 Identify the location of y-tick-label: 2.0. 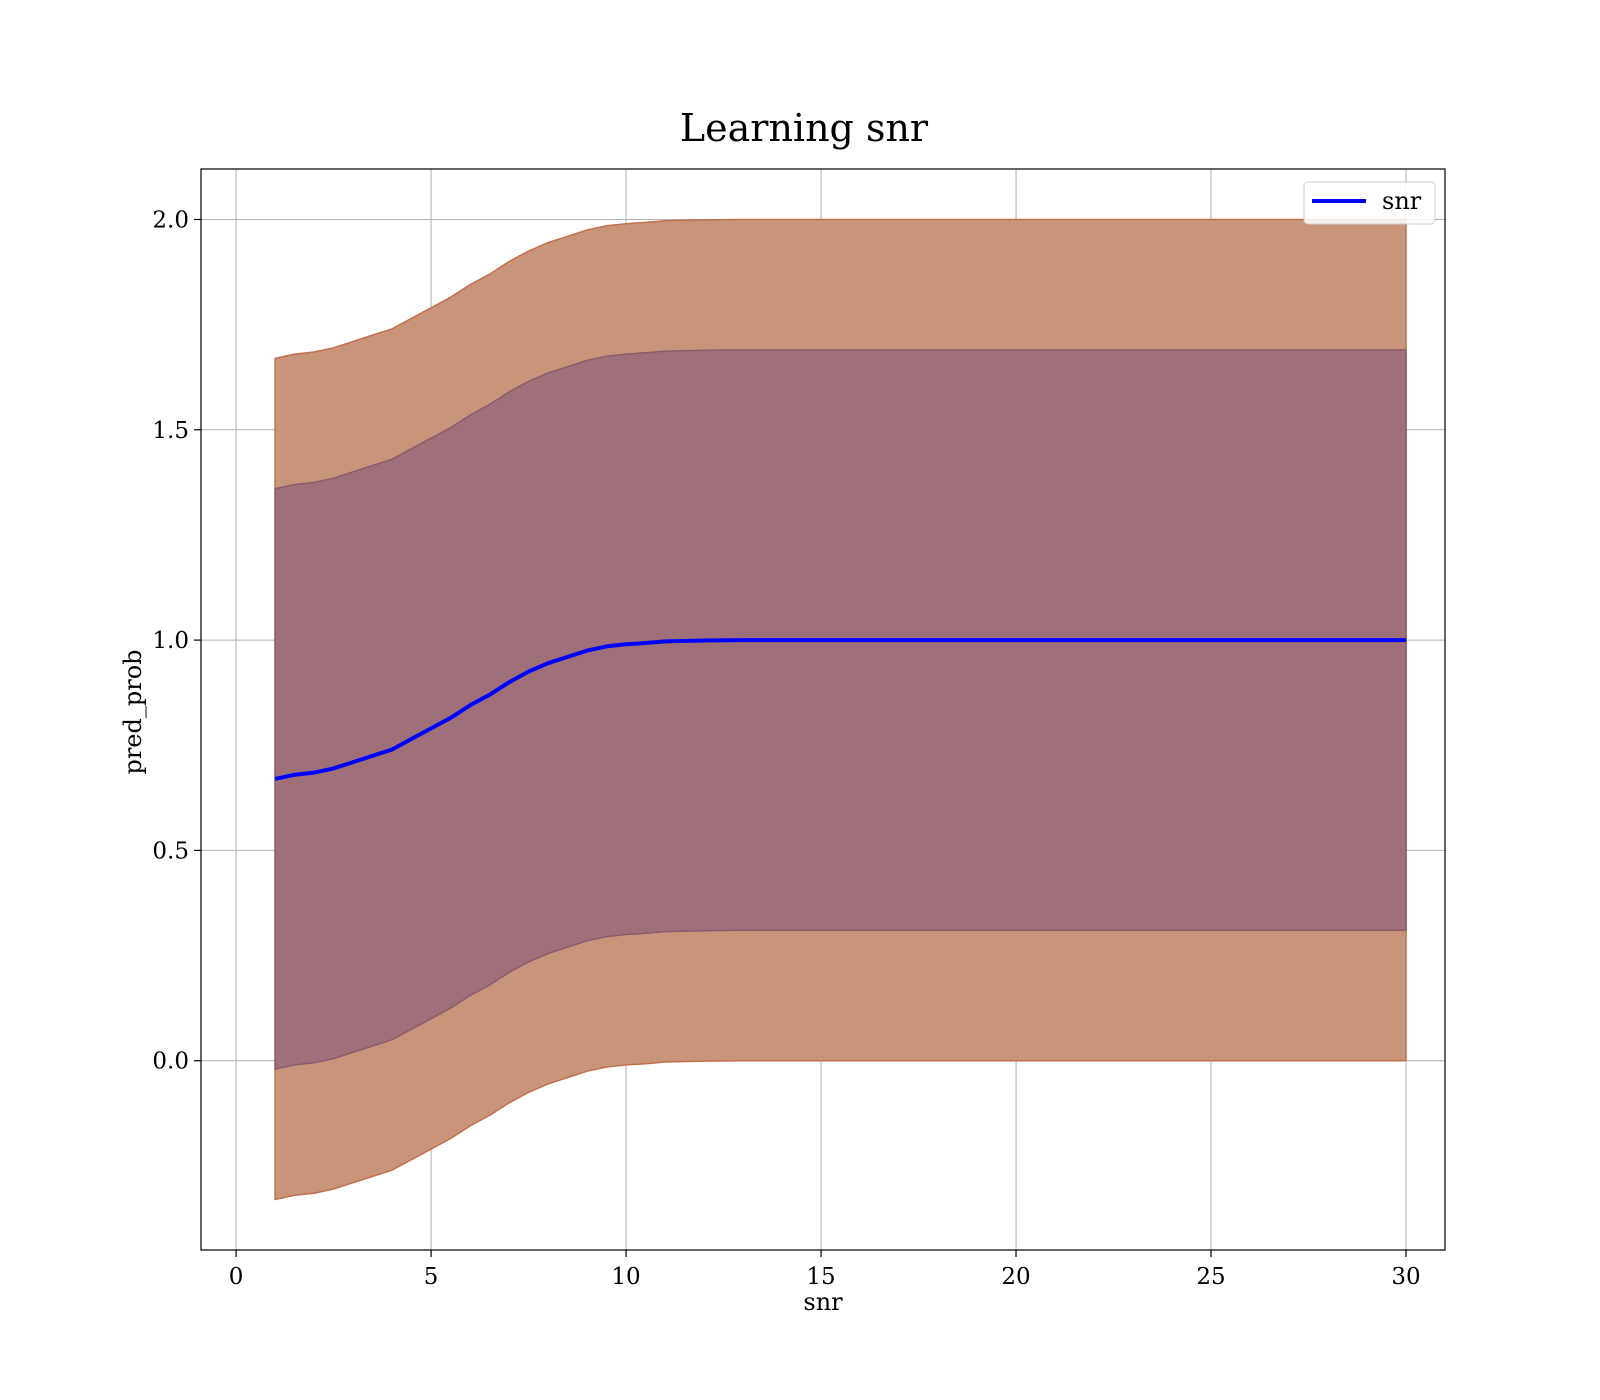
(170, 220).